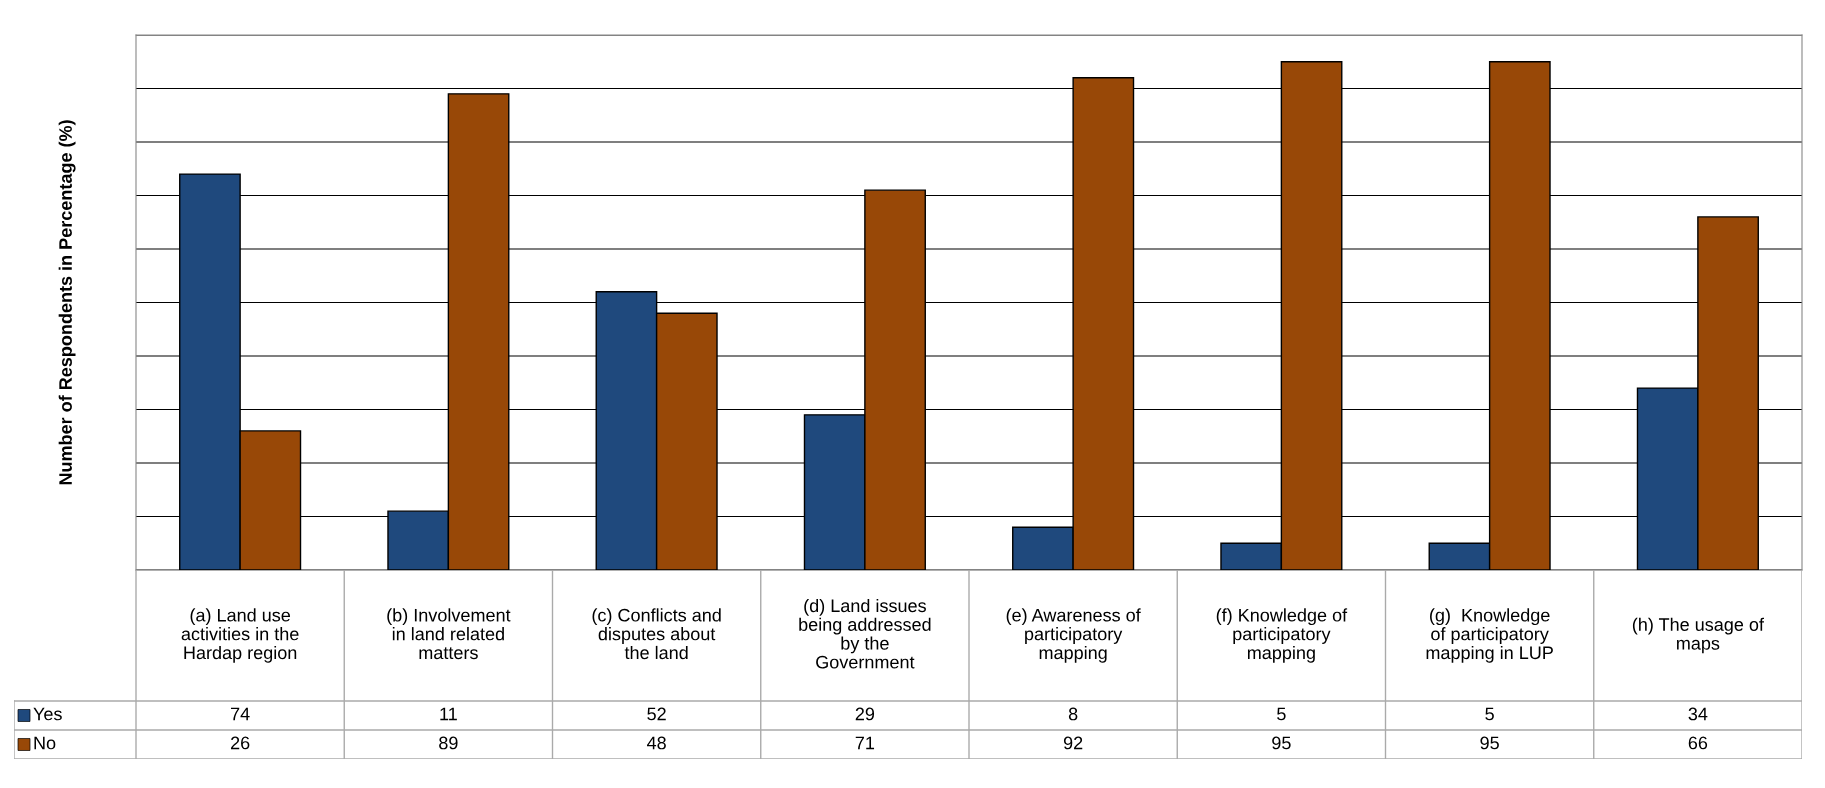  I want to click on data-label: 26, so click(240, 743).